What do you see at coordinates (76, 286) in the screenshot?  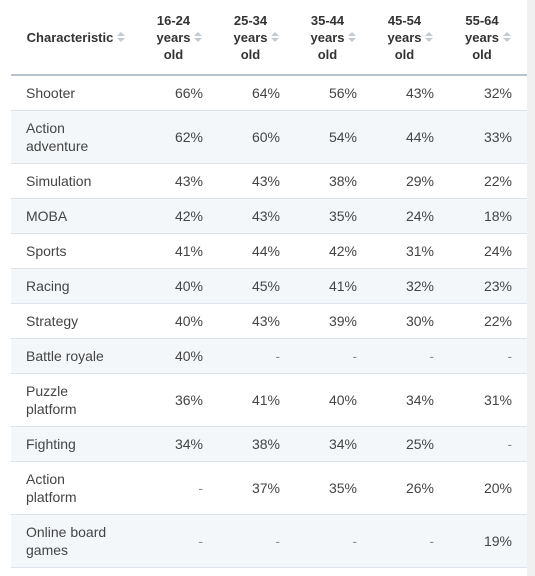 I see `row-label: Racing` at bounding box center [76, 286].